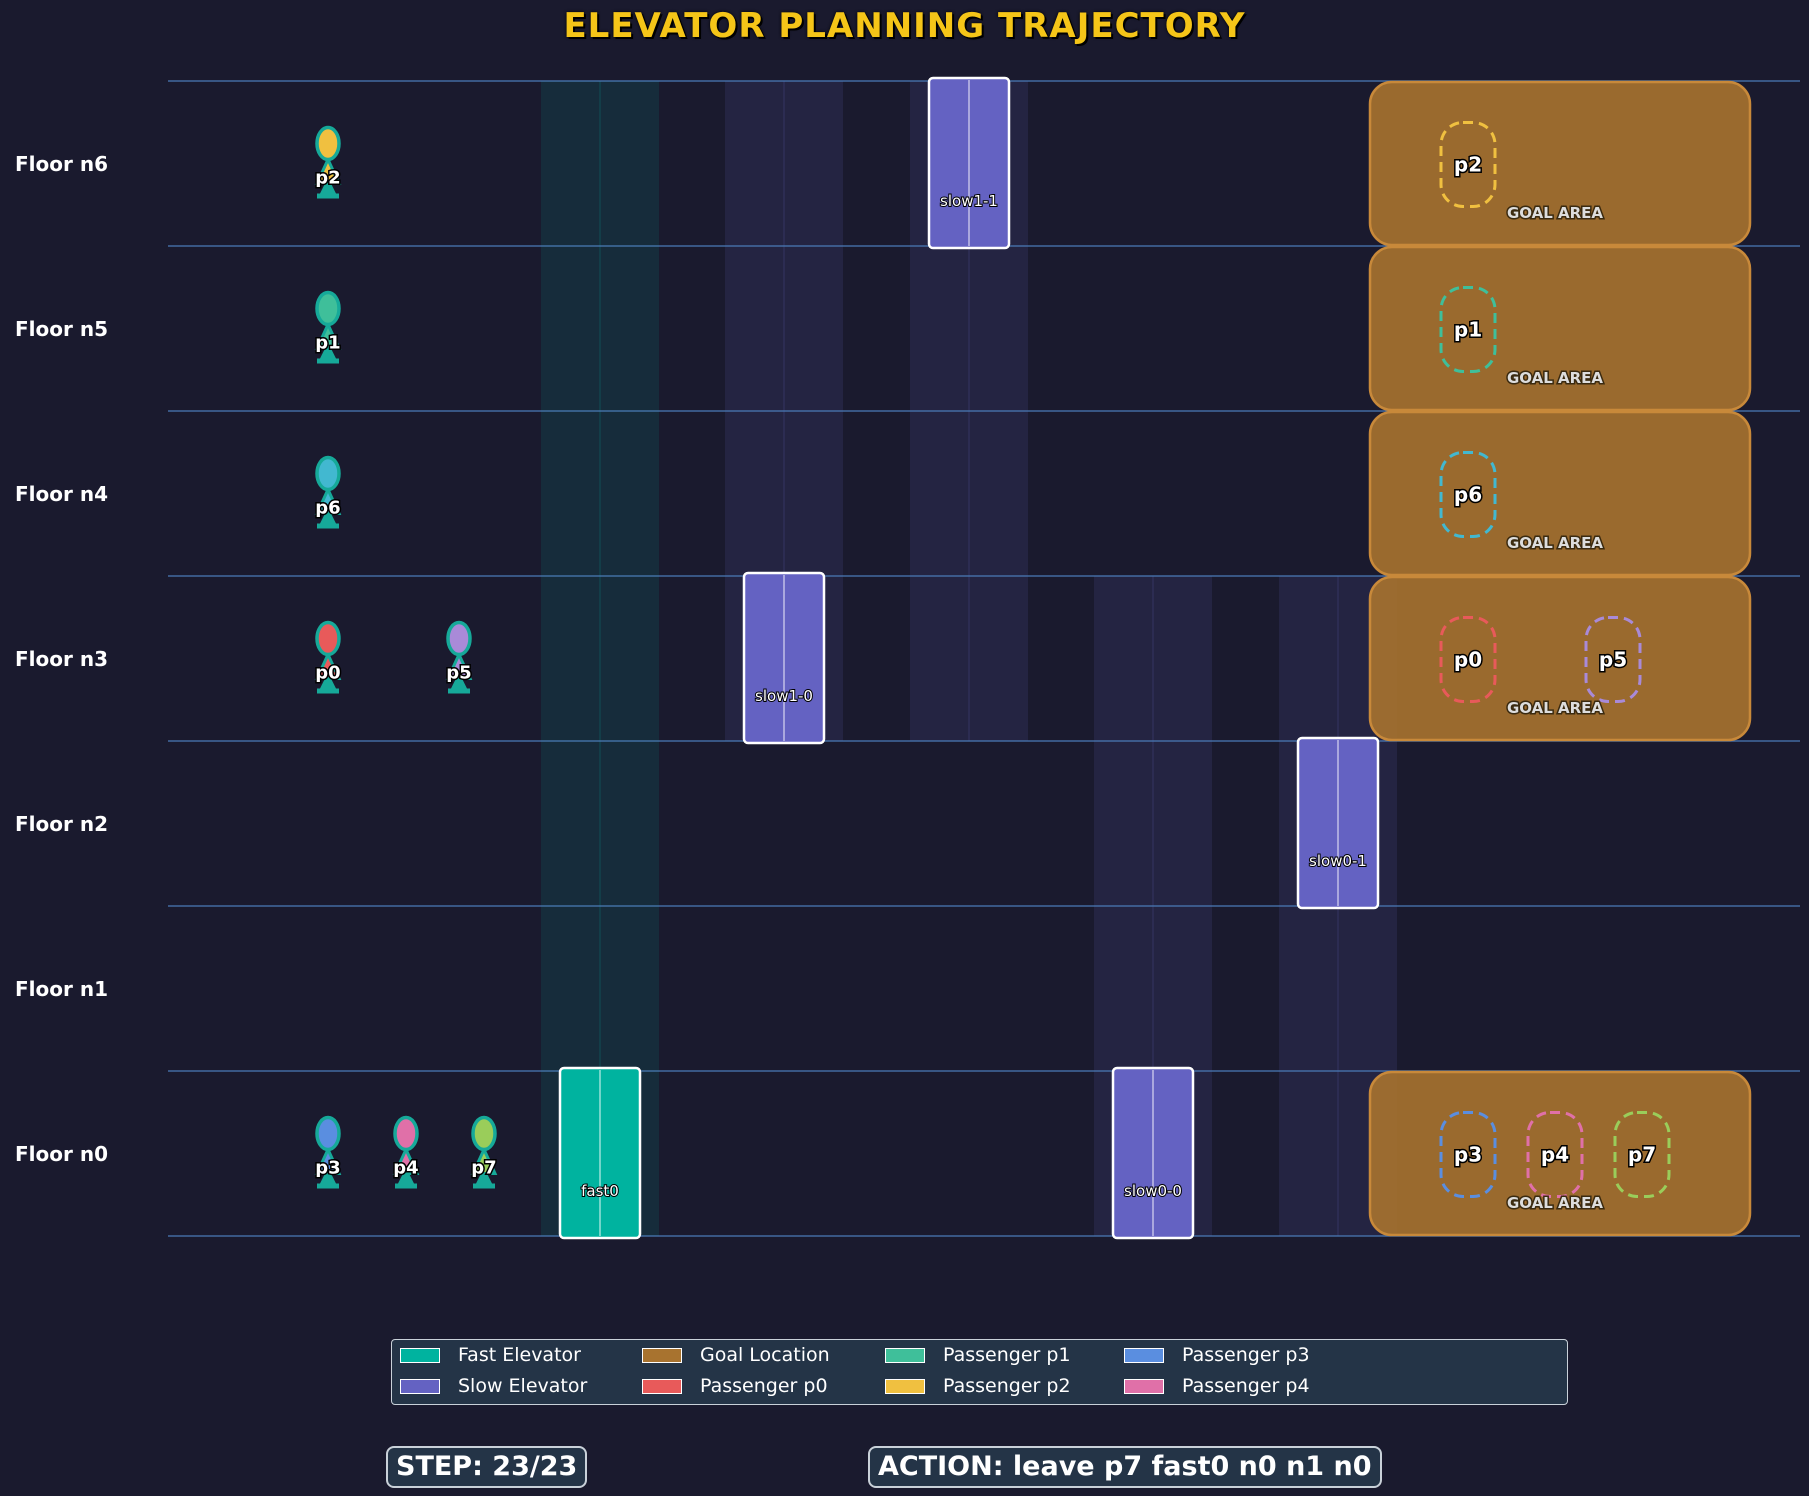  I want to click on goal-target-label: p3, so click(1468, 1155).